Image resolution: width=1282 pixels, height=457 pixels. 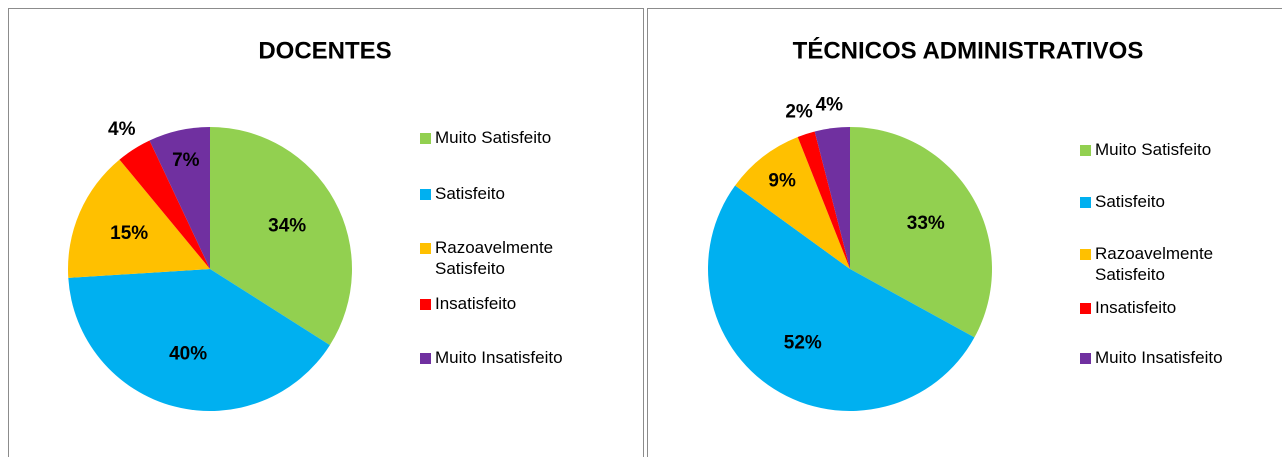 I want to click on data-label: 7%, so click(x=186, y=160).